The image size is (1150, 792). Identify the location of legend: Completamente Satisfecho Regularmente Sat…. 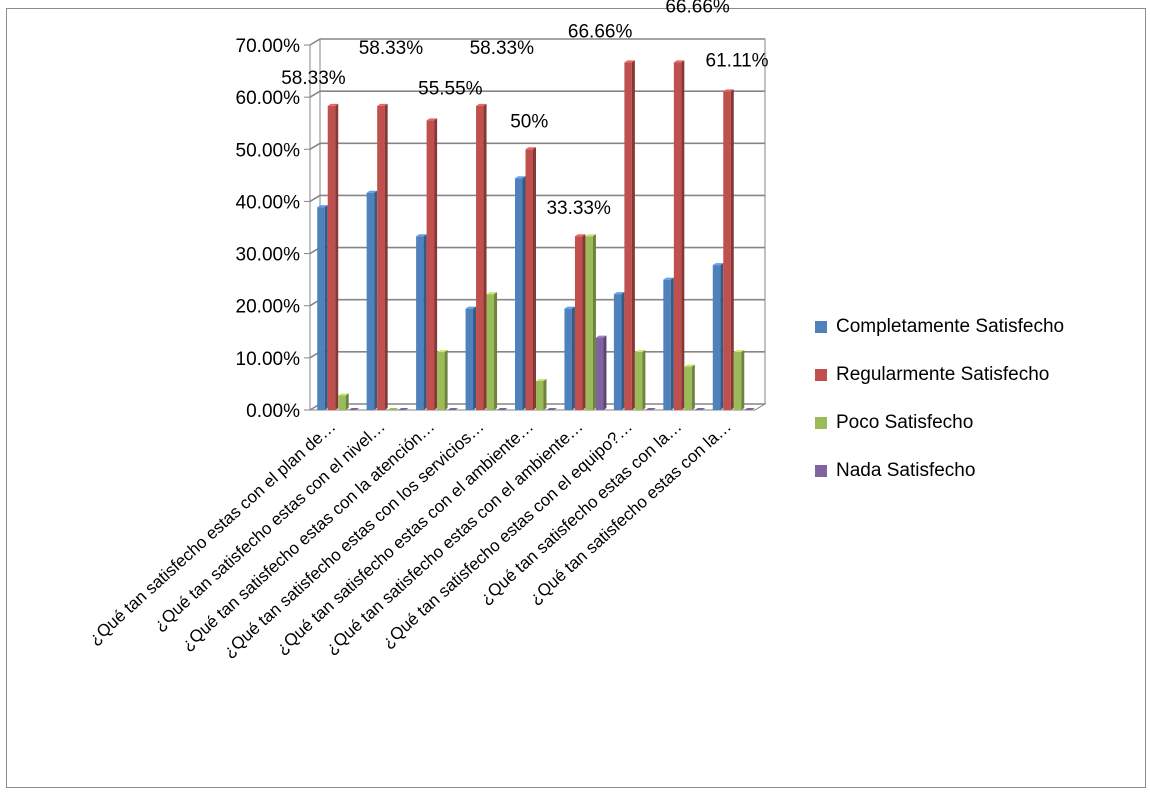
(939, 398).